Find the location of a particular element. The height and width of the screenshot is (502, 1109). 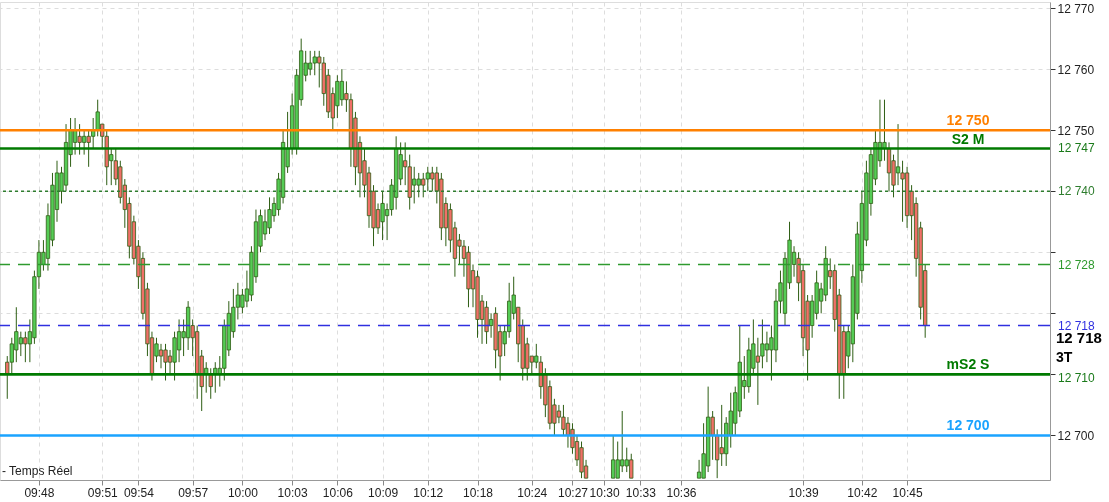

x-tick-label: 10:27 is located at coordinates (573, 492).